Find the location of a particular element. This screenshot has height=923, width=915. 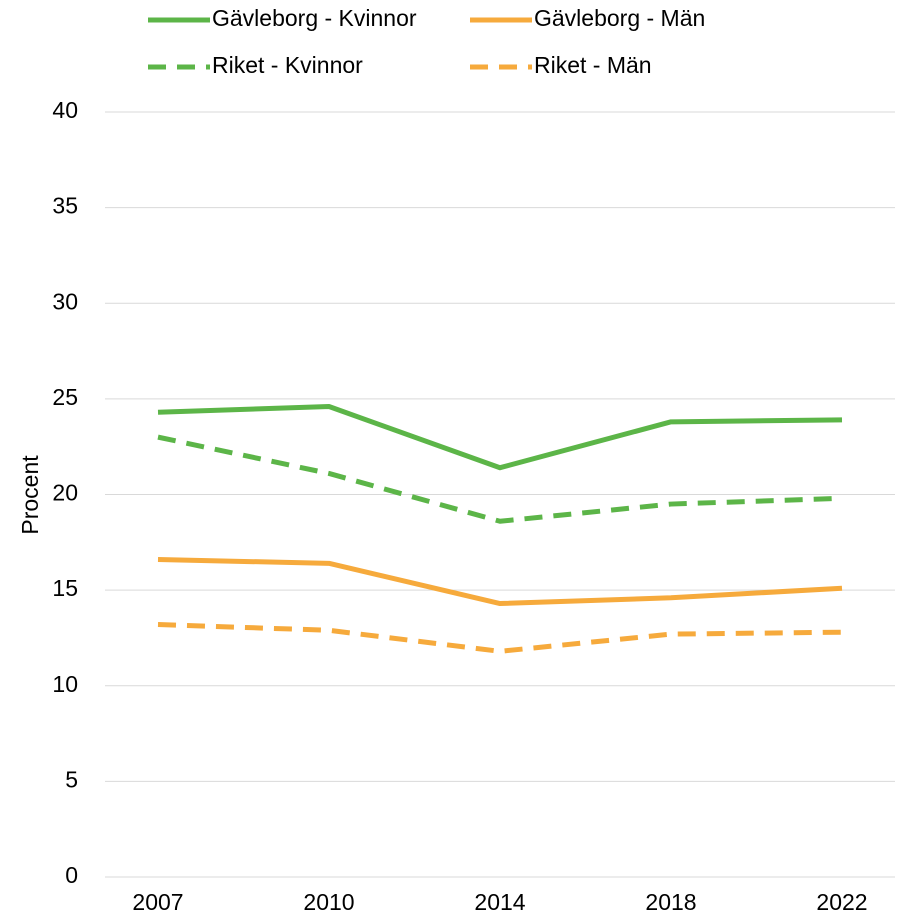

y-tick-label: 35 is located at coordinates (65, 206).